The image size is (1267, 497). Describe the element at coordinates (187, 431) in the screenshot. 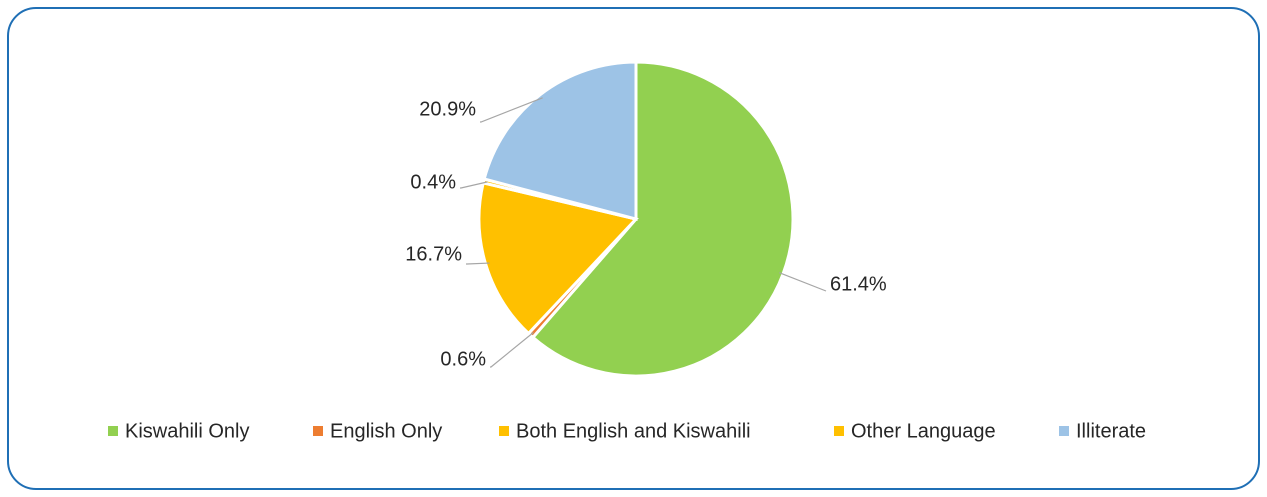

I see `legend-label: Kiswahili Only` at that location.